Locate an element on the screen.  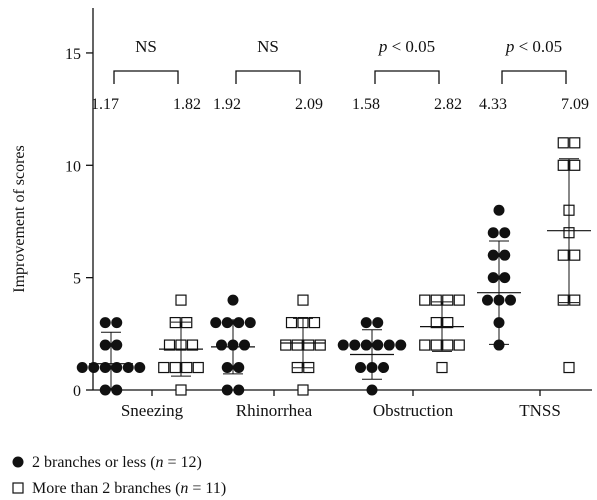
mean-value-label: 1.17 is located at coordinates (105, 104).